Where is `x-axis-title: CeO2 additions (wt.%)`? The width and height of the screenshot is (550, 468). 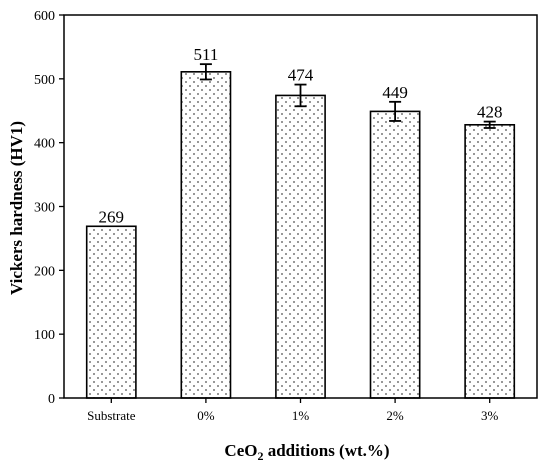
x-axis-title: CeO2 additions (wt.%) is located at coordinates (306, 452).